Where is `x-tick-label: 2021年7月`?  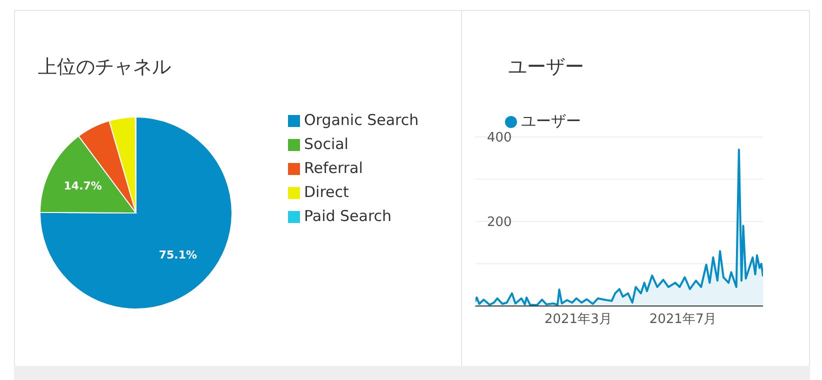
x-tick-label: 2021年7月 is located at coordinates (683, 320).